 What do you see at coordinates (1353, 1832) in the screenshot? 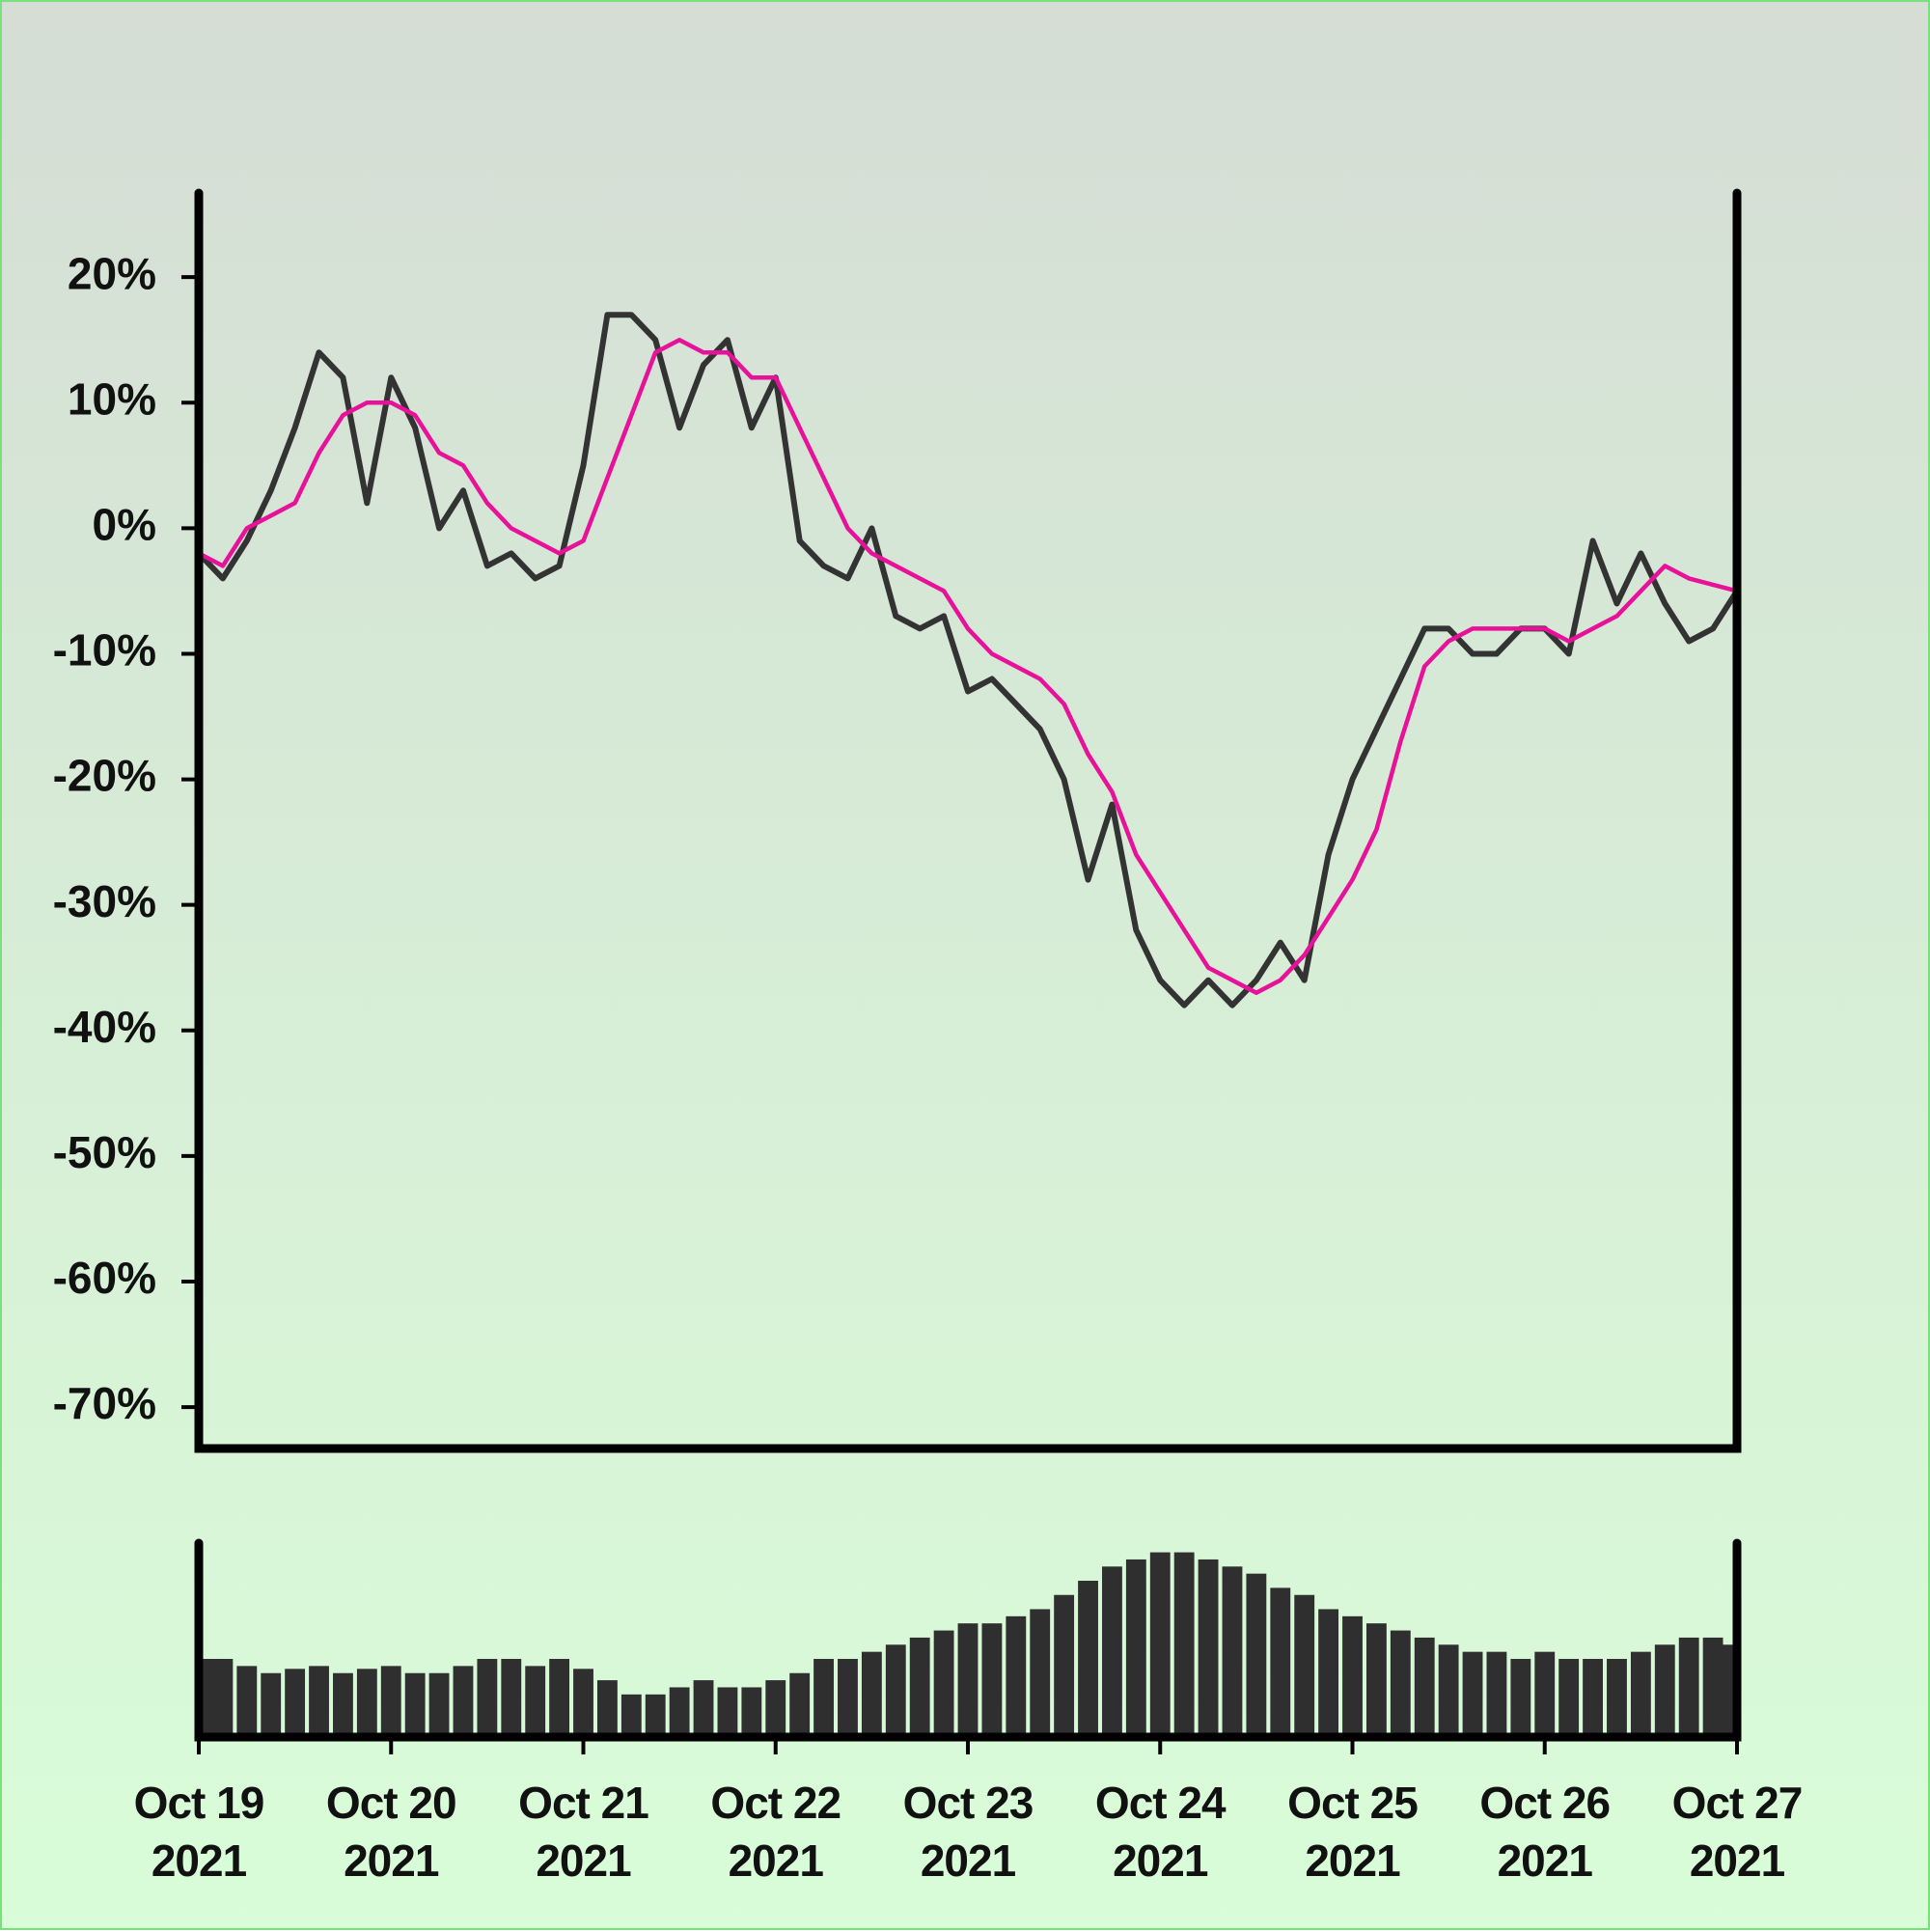
I see `x-tick-label: Oct 25 2021` at bounding box center [1353, 1832].